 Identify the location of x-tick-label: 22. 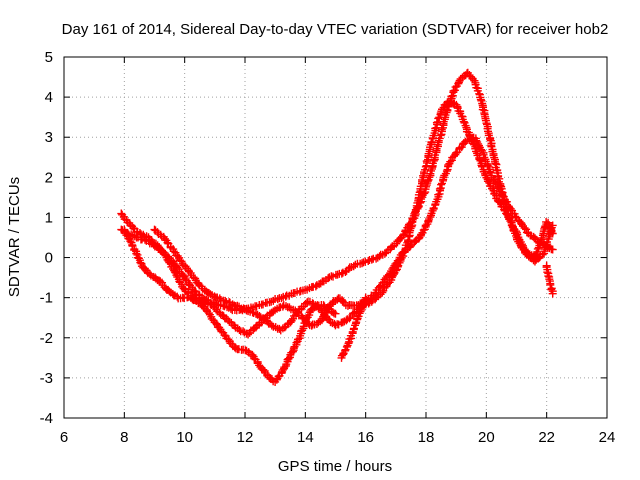
(546, 437).